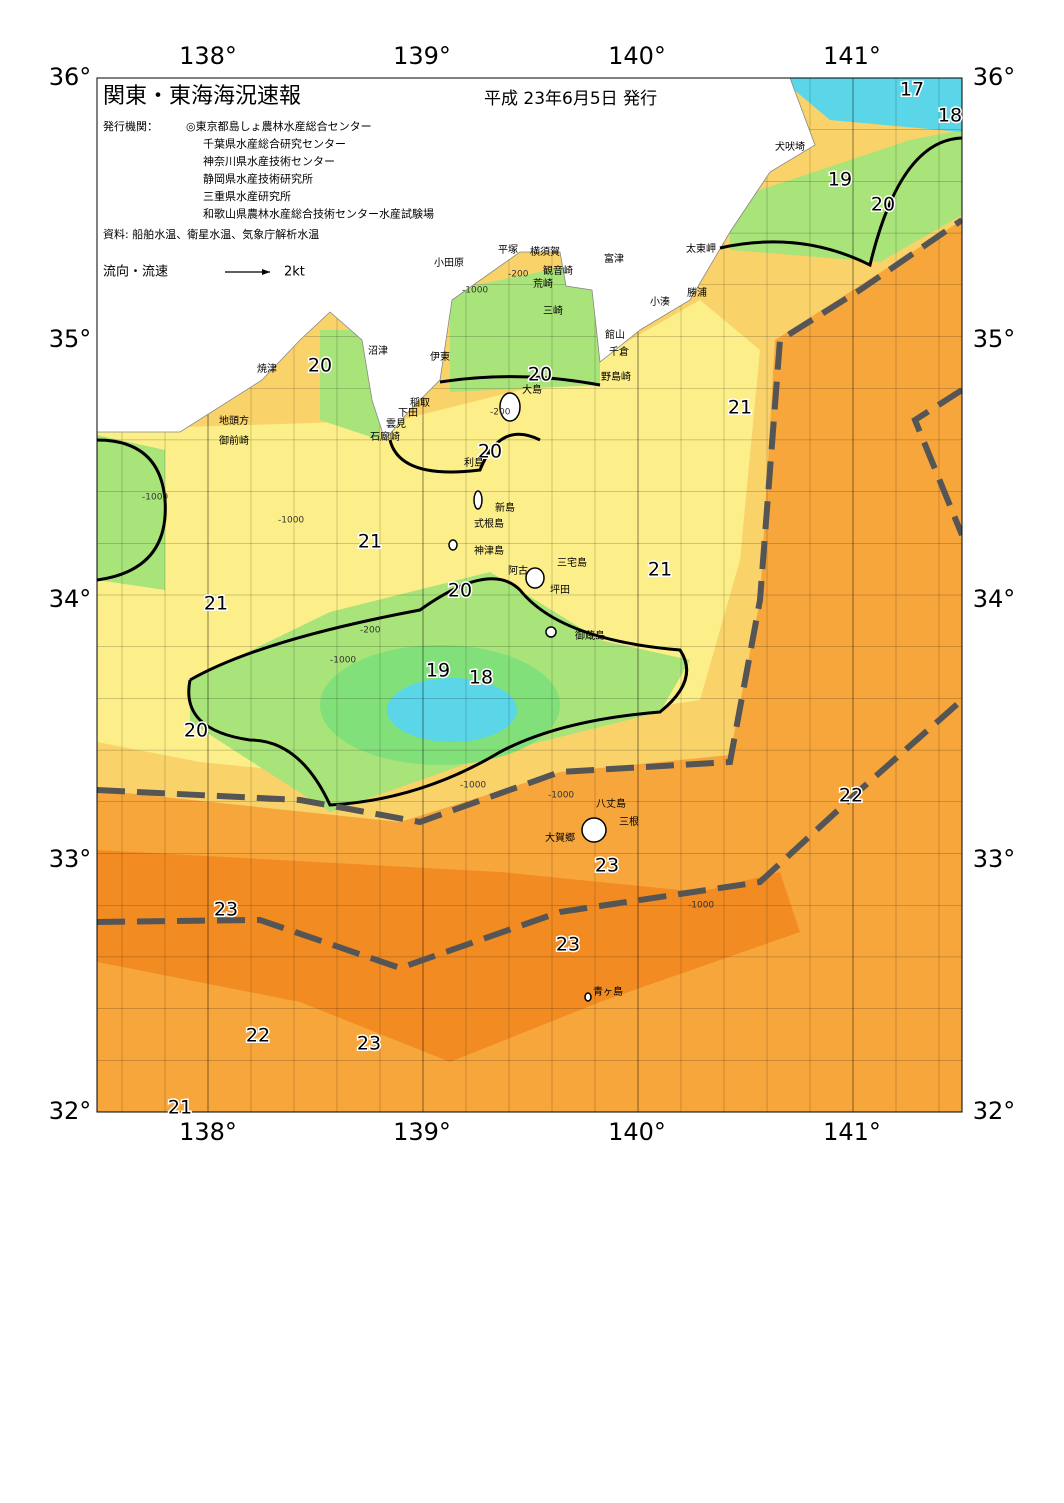 The height and width of the screenshot is (1503, 1064). What do you see at coordinates (279, 126) in the screenshot?
I see `issuer: ◎東京都島しょ農林水産総合センター` at bounding box center [279, 126].